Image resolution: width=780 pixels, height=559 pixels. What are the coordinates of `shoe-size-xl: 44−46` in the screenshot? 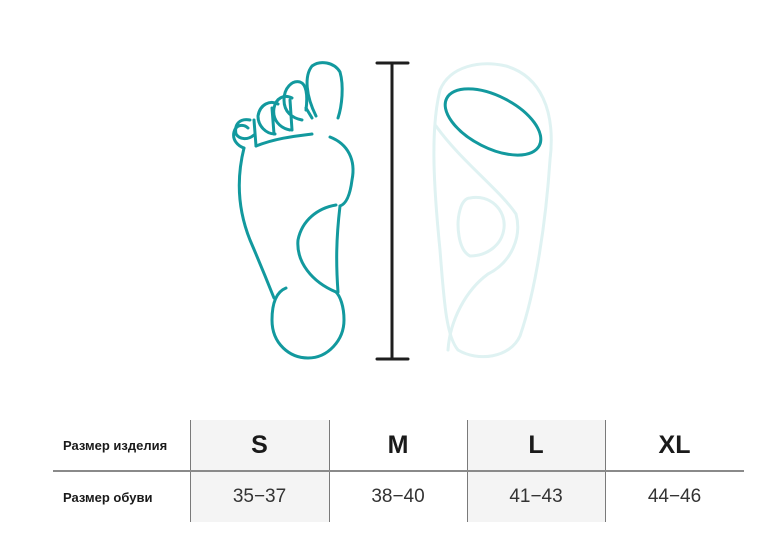 It's located at (674, 496).